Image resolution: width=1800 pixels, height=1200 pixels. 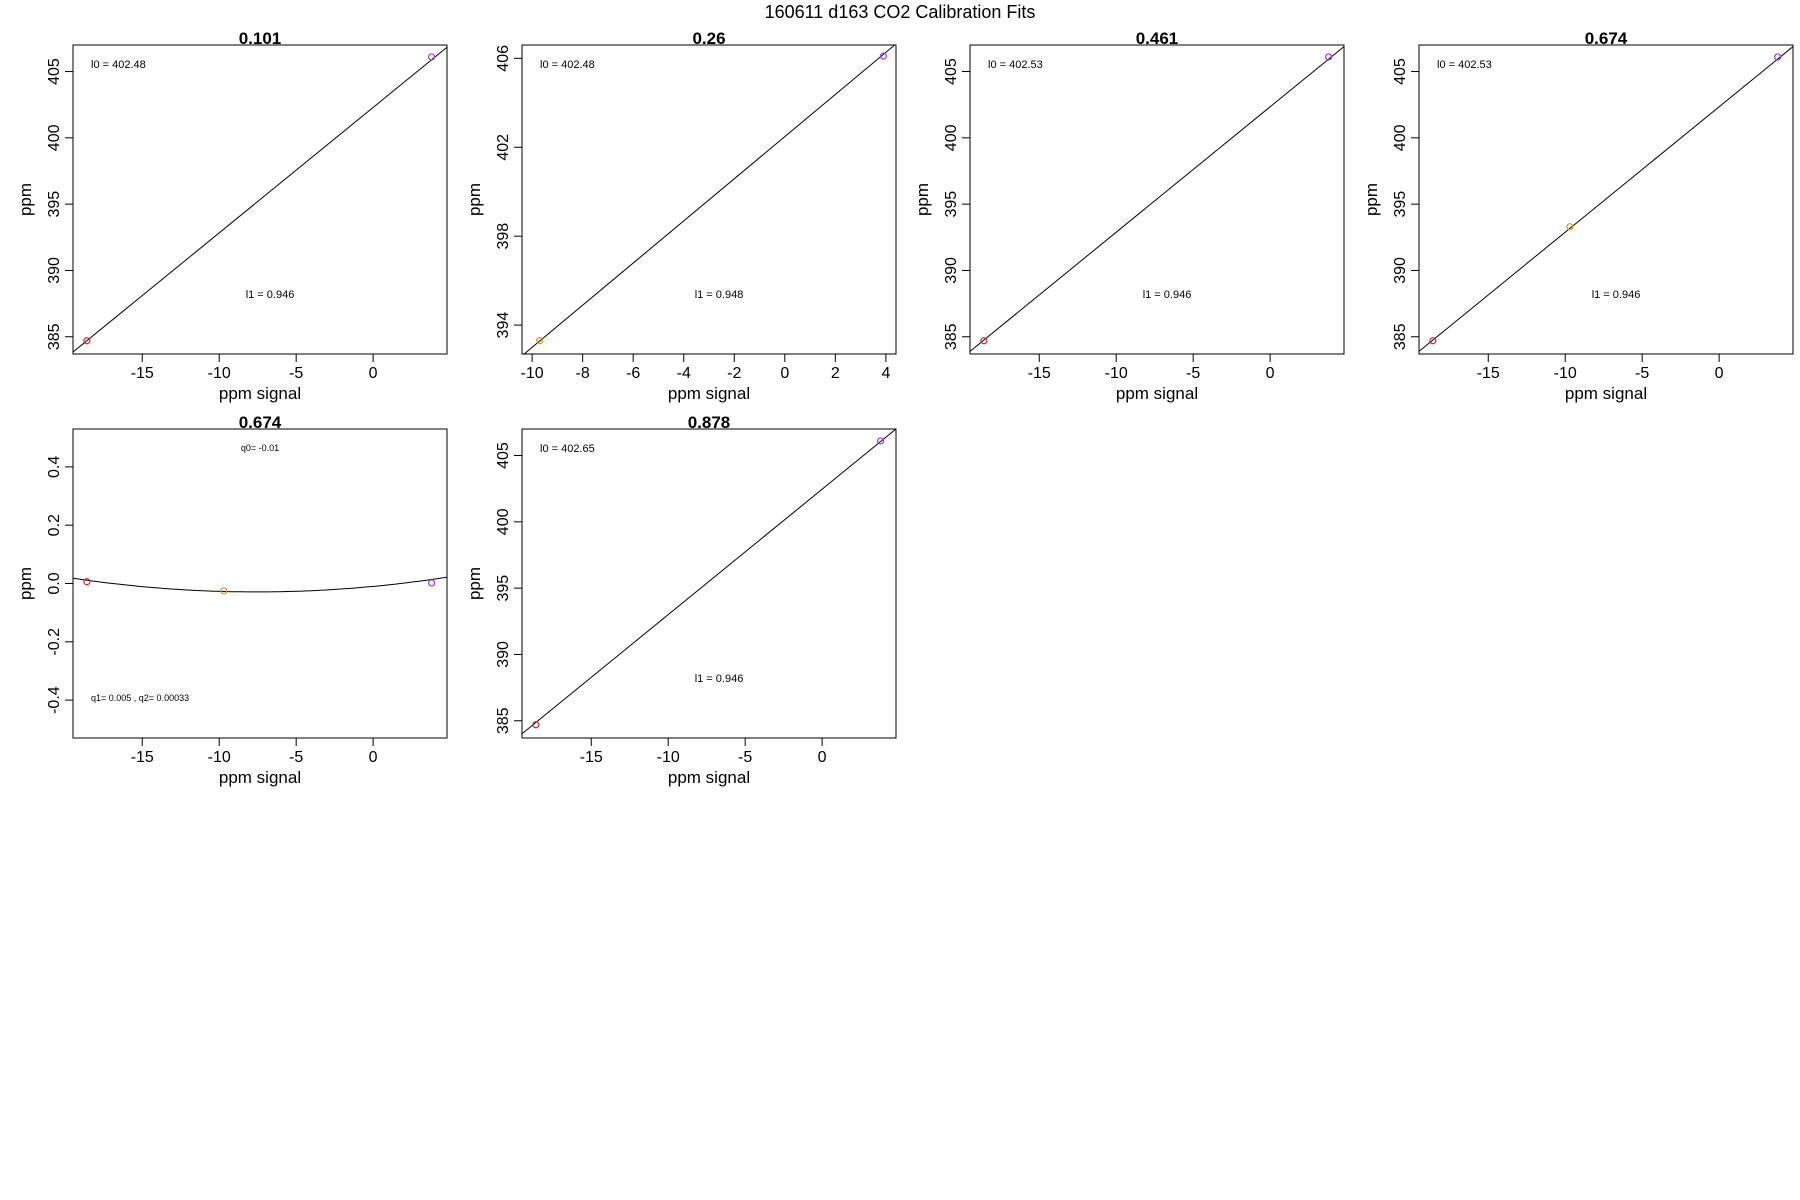 I want to click on y-tick-label: 402, so click(x=503, y=147).